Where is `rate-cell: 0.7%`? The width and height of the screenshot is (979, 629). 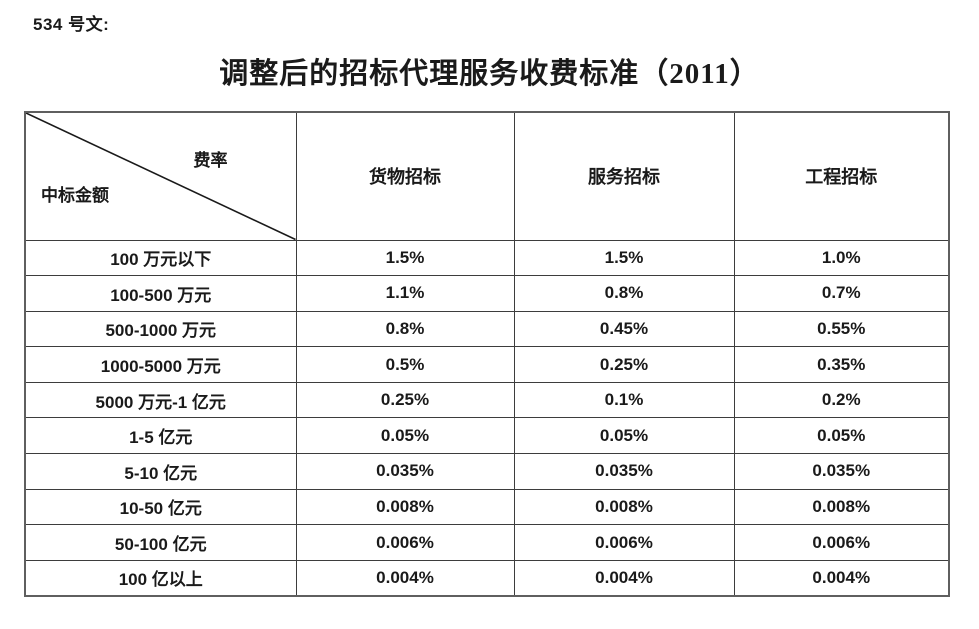
rate-cell: 0.7% is located at coordinates (841, 293).